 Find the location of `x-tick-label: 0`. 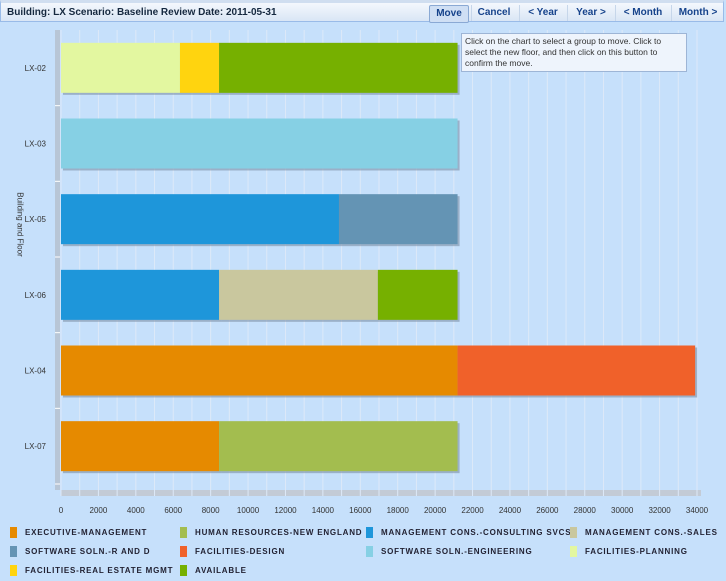

x-tick-label: 0 is located at coordinates (61, 510).